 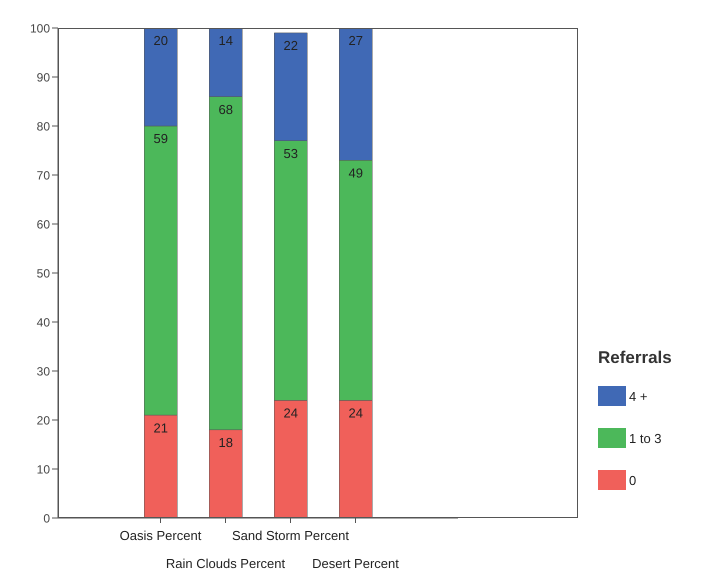 I want to click on y-tick-label: 50, so click(x=43, y=273).